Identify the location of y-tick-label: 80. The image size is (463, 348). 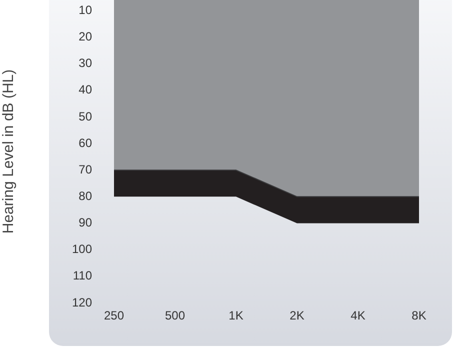
(85, 195).